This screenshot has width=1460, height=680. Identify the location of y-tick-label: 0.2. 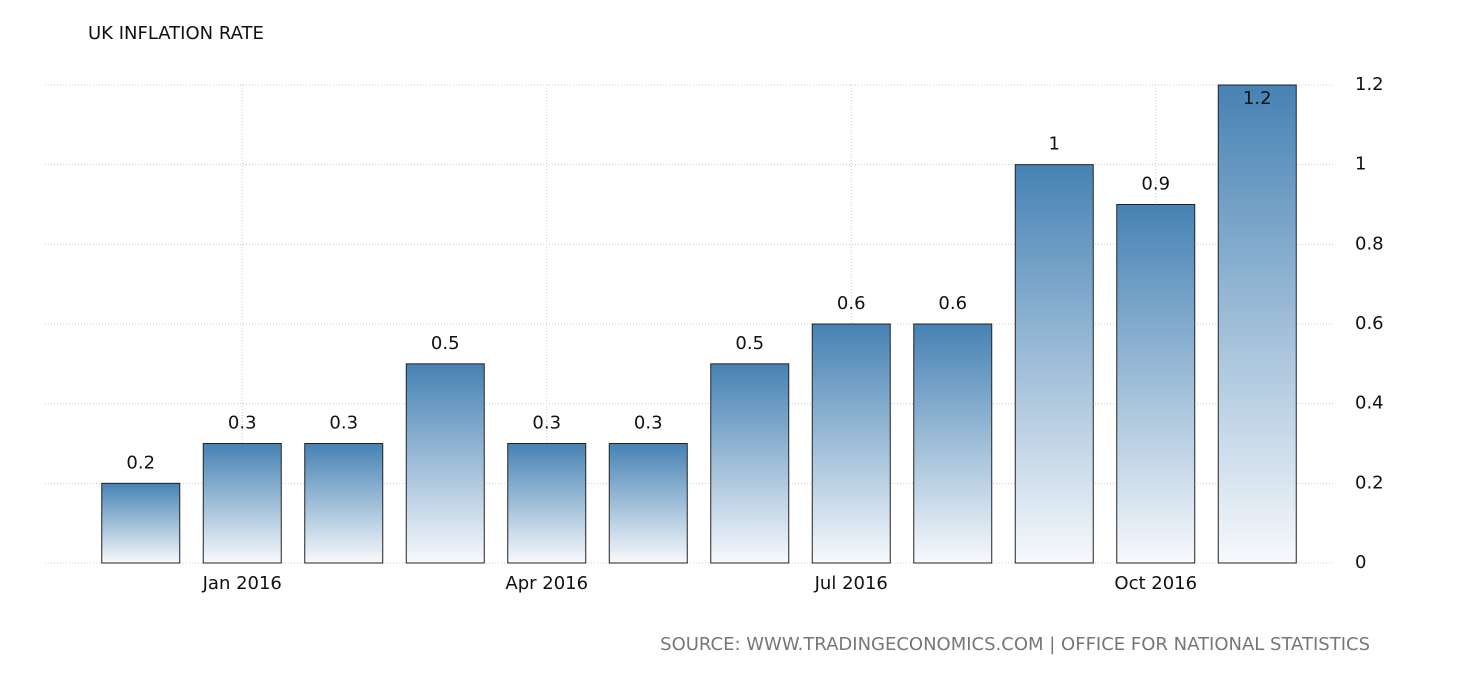
(1369, 482).